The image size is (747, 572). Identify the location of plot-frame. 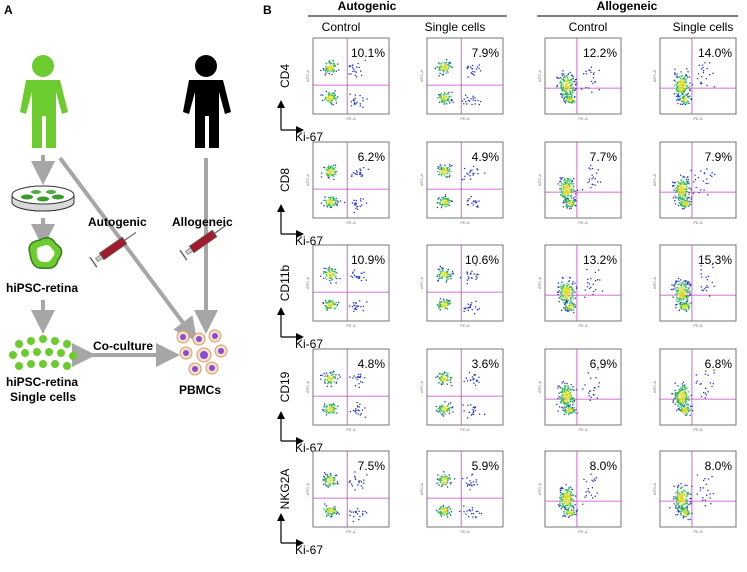
(583, 180).